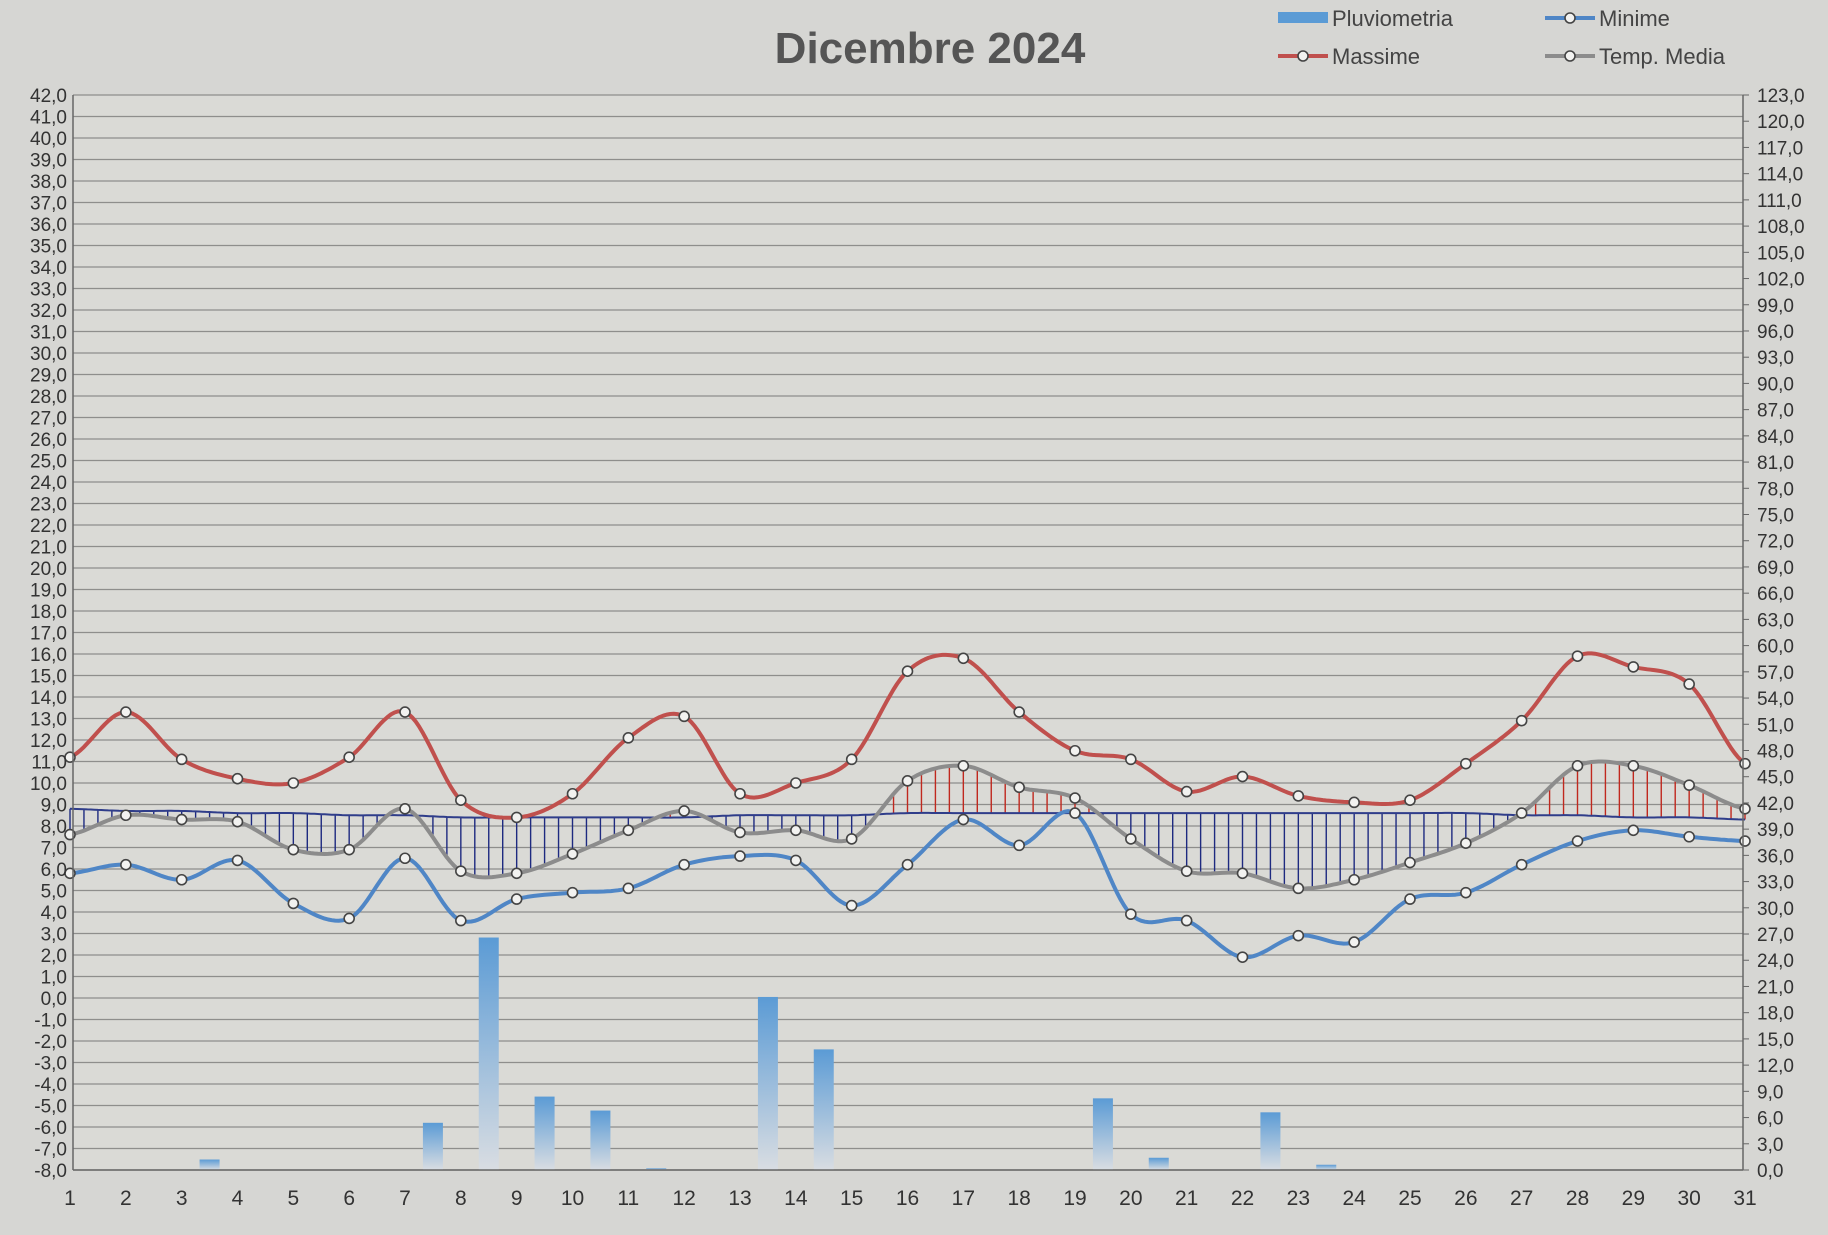 The image size is (1828, 1235). Describe the element at coordinates (48, 677) in the screenshot. I see `y-left-tick-label: 15,0` at that location.